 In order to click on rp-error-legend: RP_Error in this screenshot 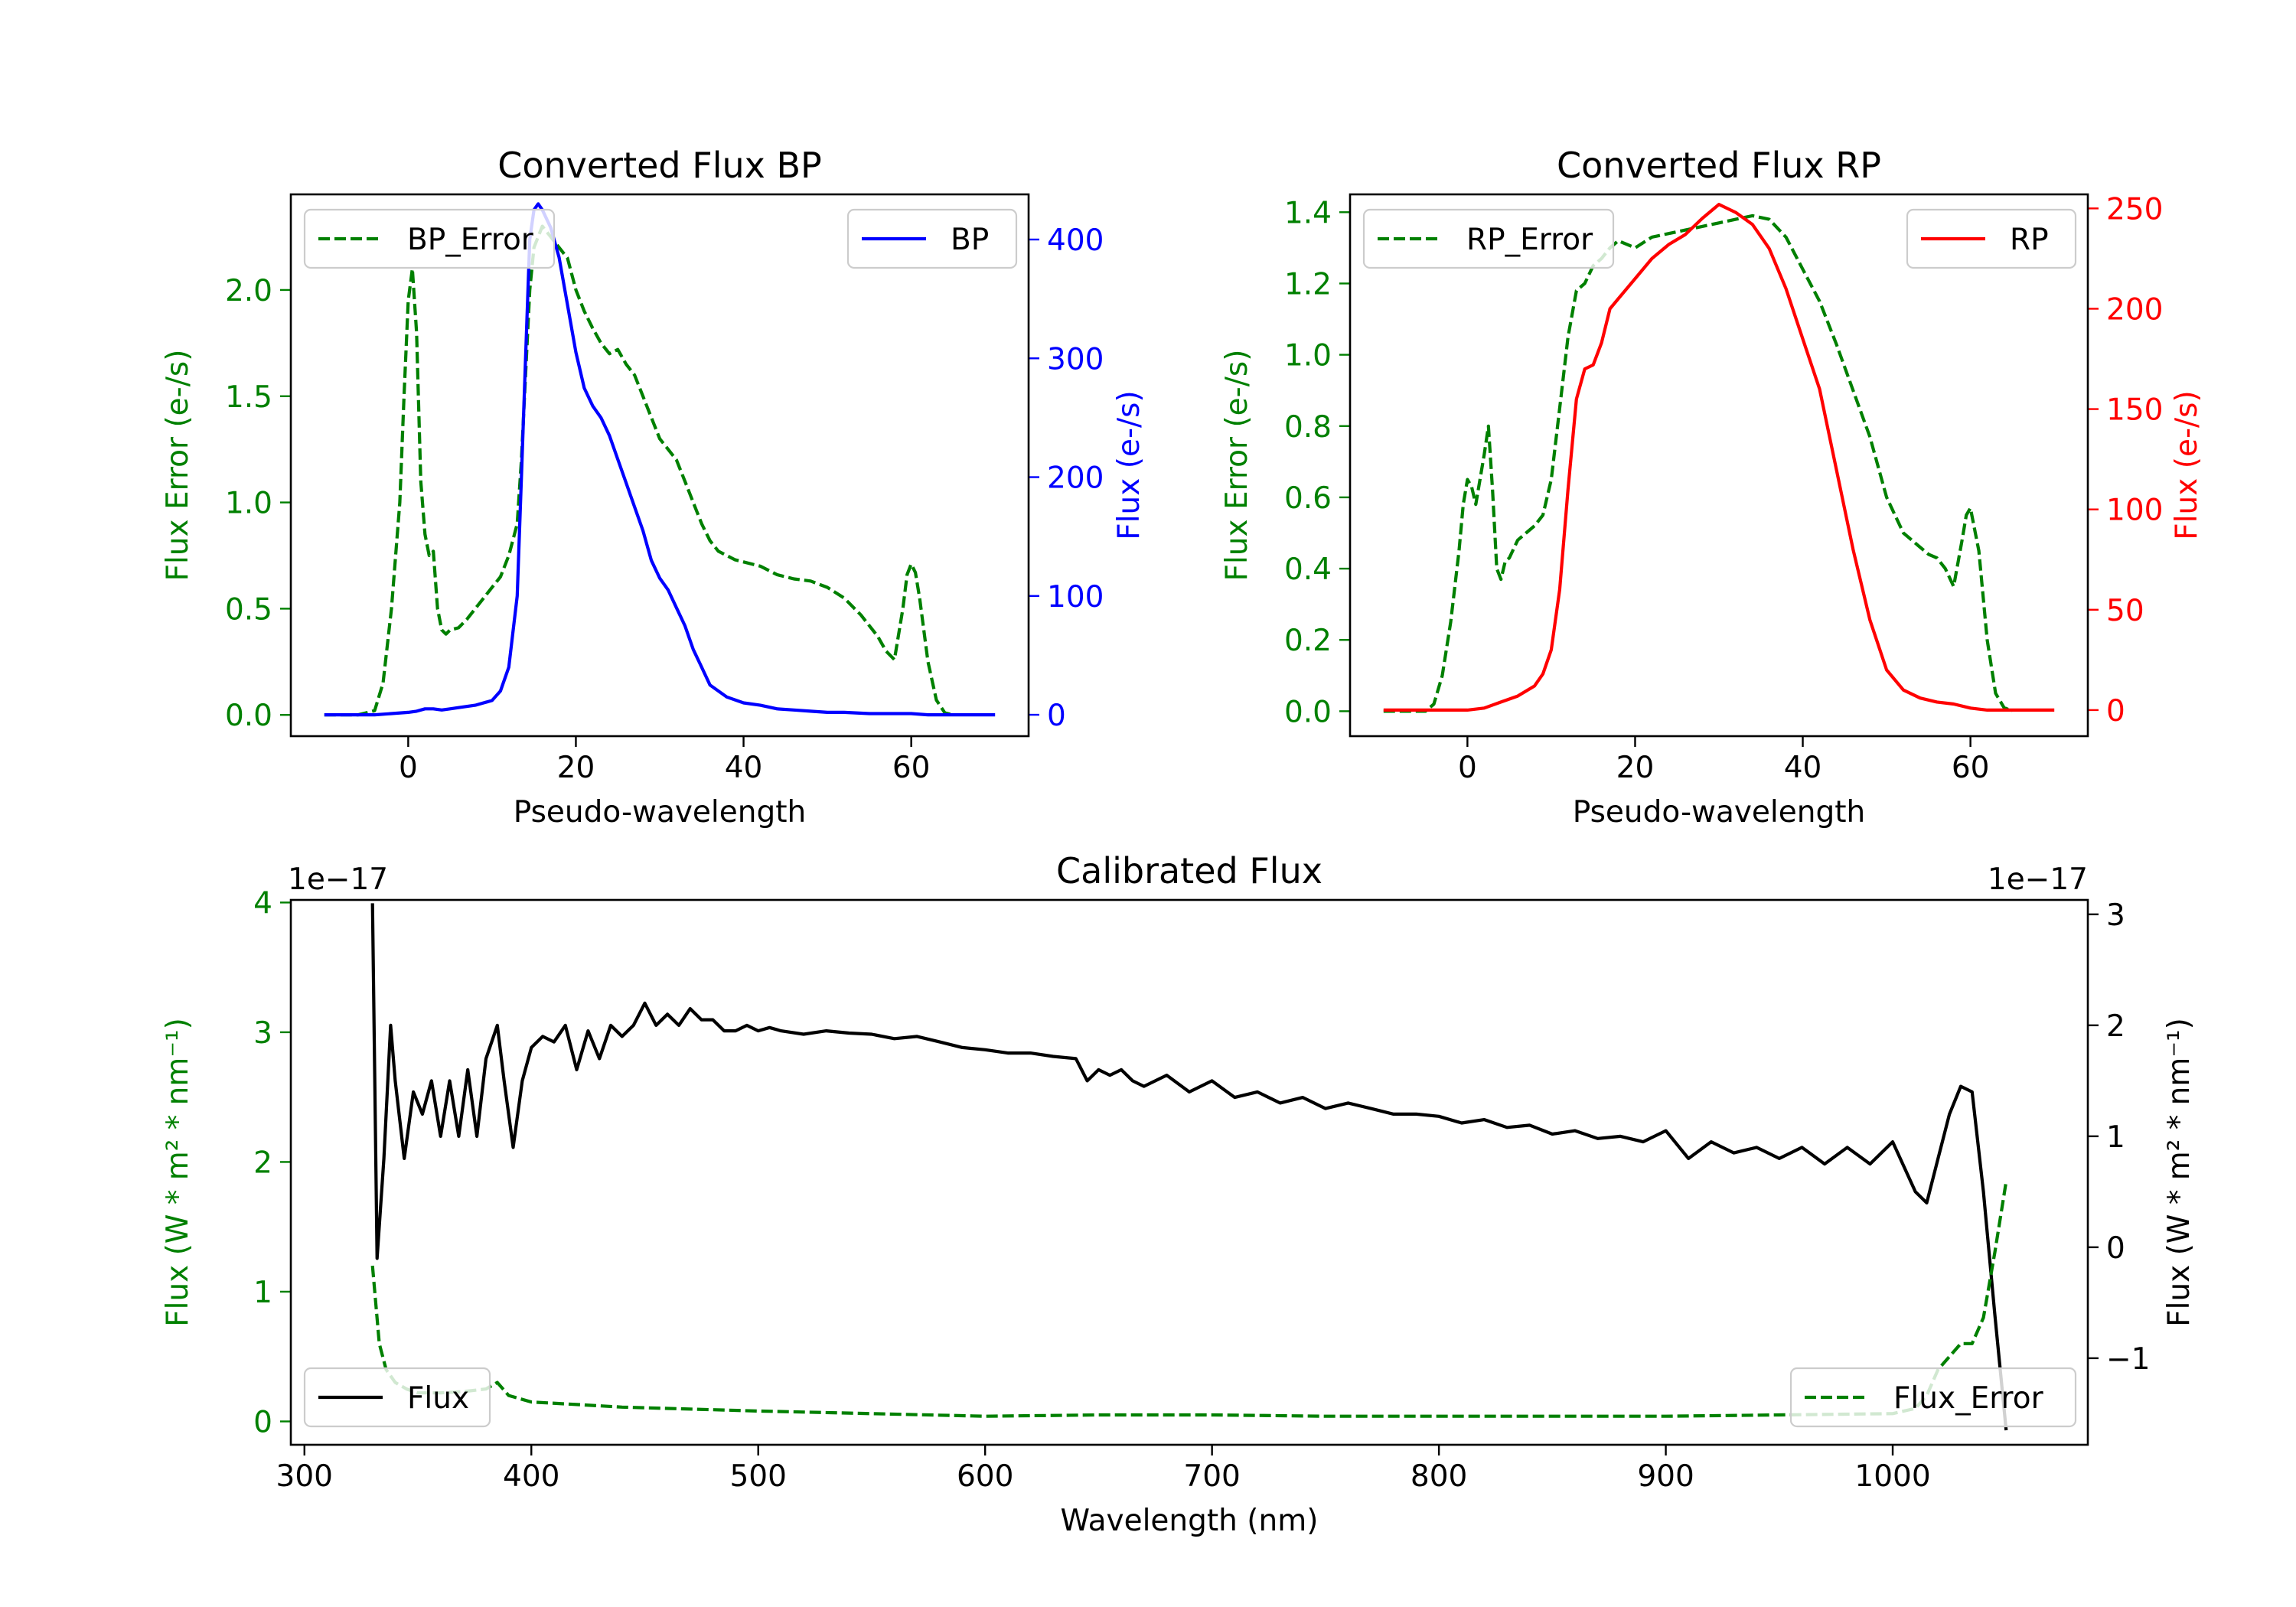, I will do `click(1488, 239)`.